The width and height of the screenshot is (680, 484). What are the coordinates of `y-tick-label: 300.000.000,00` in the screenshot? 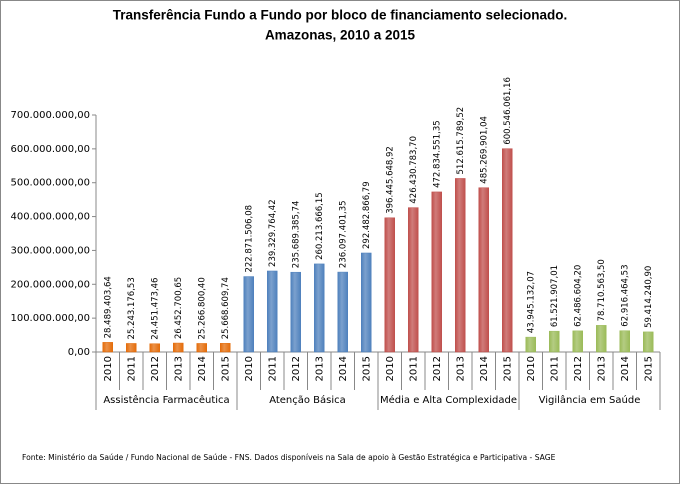 It's located at (50, 250).